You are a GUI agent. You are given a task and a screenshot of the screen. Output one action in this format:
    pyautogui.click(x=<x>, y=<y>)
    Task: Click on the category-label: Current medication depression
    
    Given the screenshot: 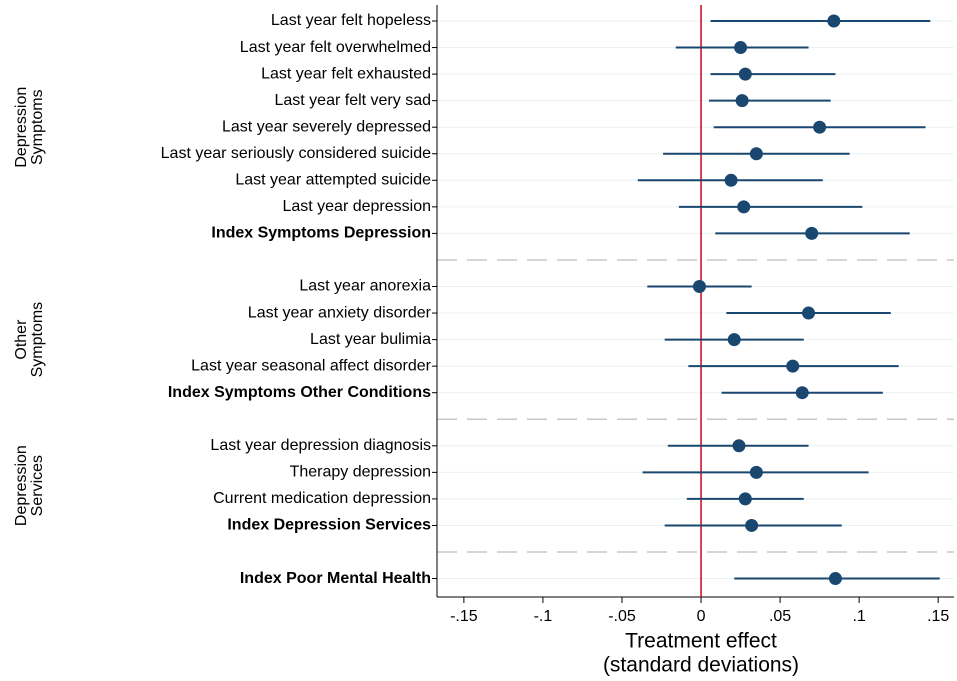 What is the action you would take?
    pyautogui.click(x=322, y=498)
    